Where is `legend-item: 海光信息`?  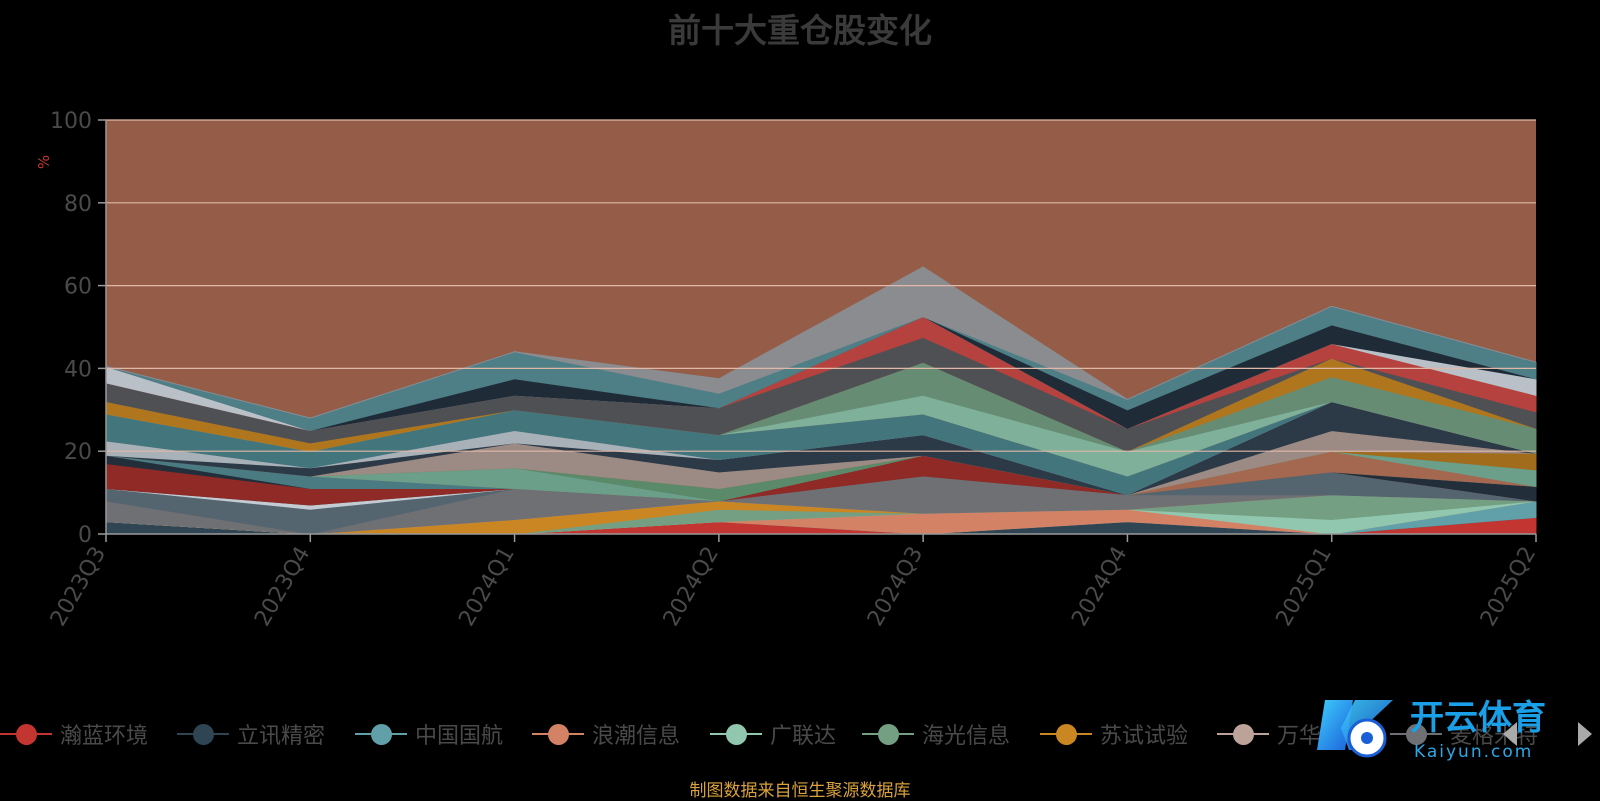 legend-item: 海光信息 is located at coordinates (936, 734).